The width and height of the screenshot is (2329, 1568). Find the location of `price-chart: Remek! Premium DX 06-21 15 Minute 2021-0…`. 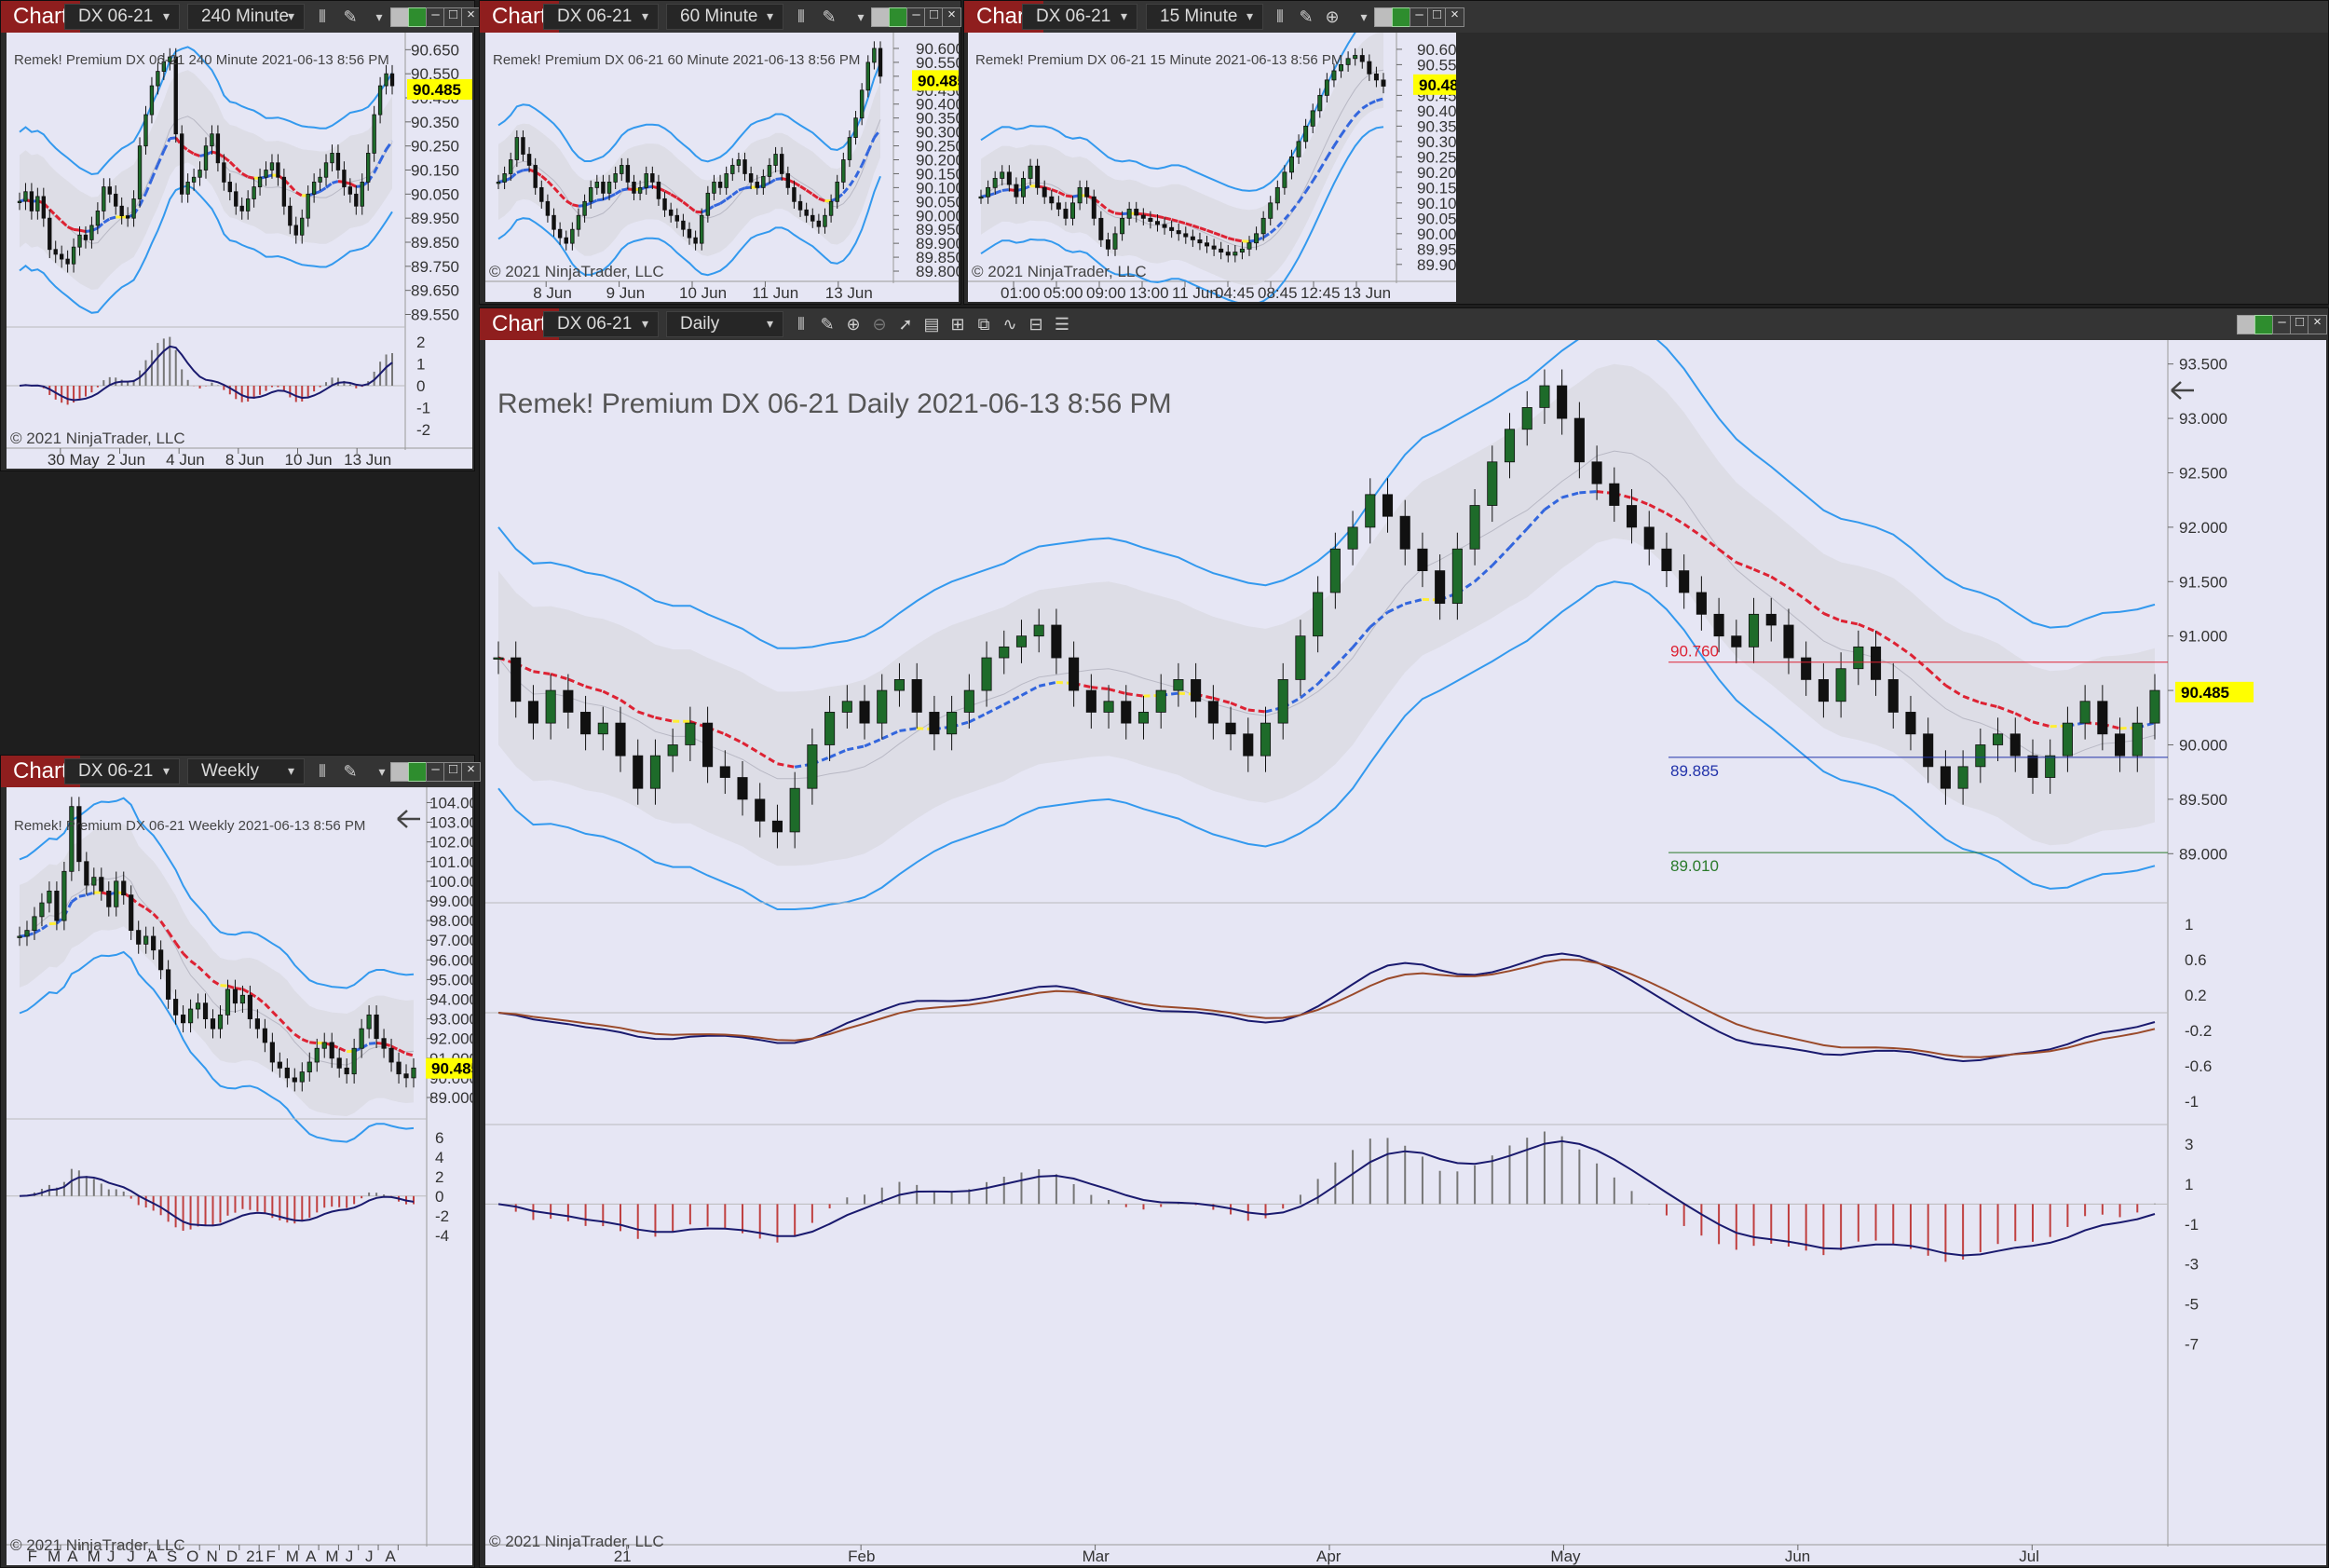

price-chart: Remek! Premium DX 06-21 15 Minute 2021-0… is located at coordinates (1212, 167).